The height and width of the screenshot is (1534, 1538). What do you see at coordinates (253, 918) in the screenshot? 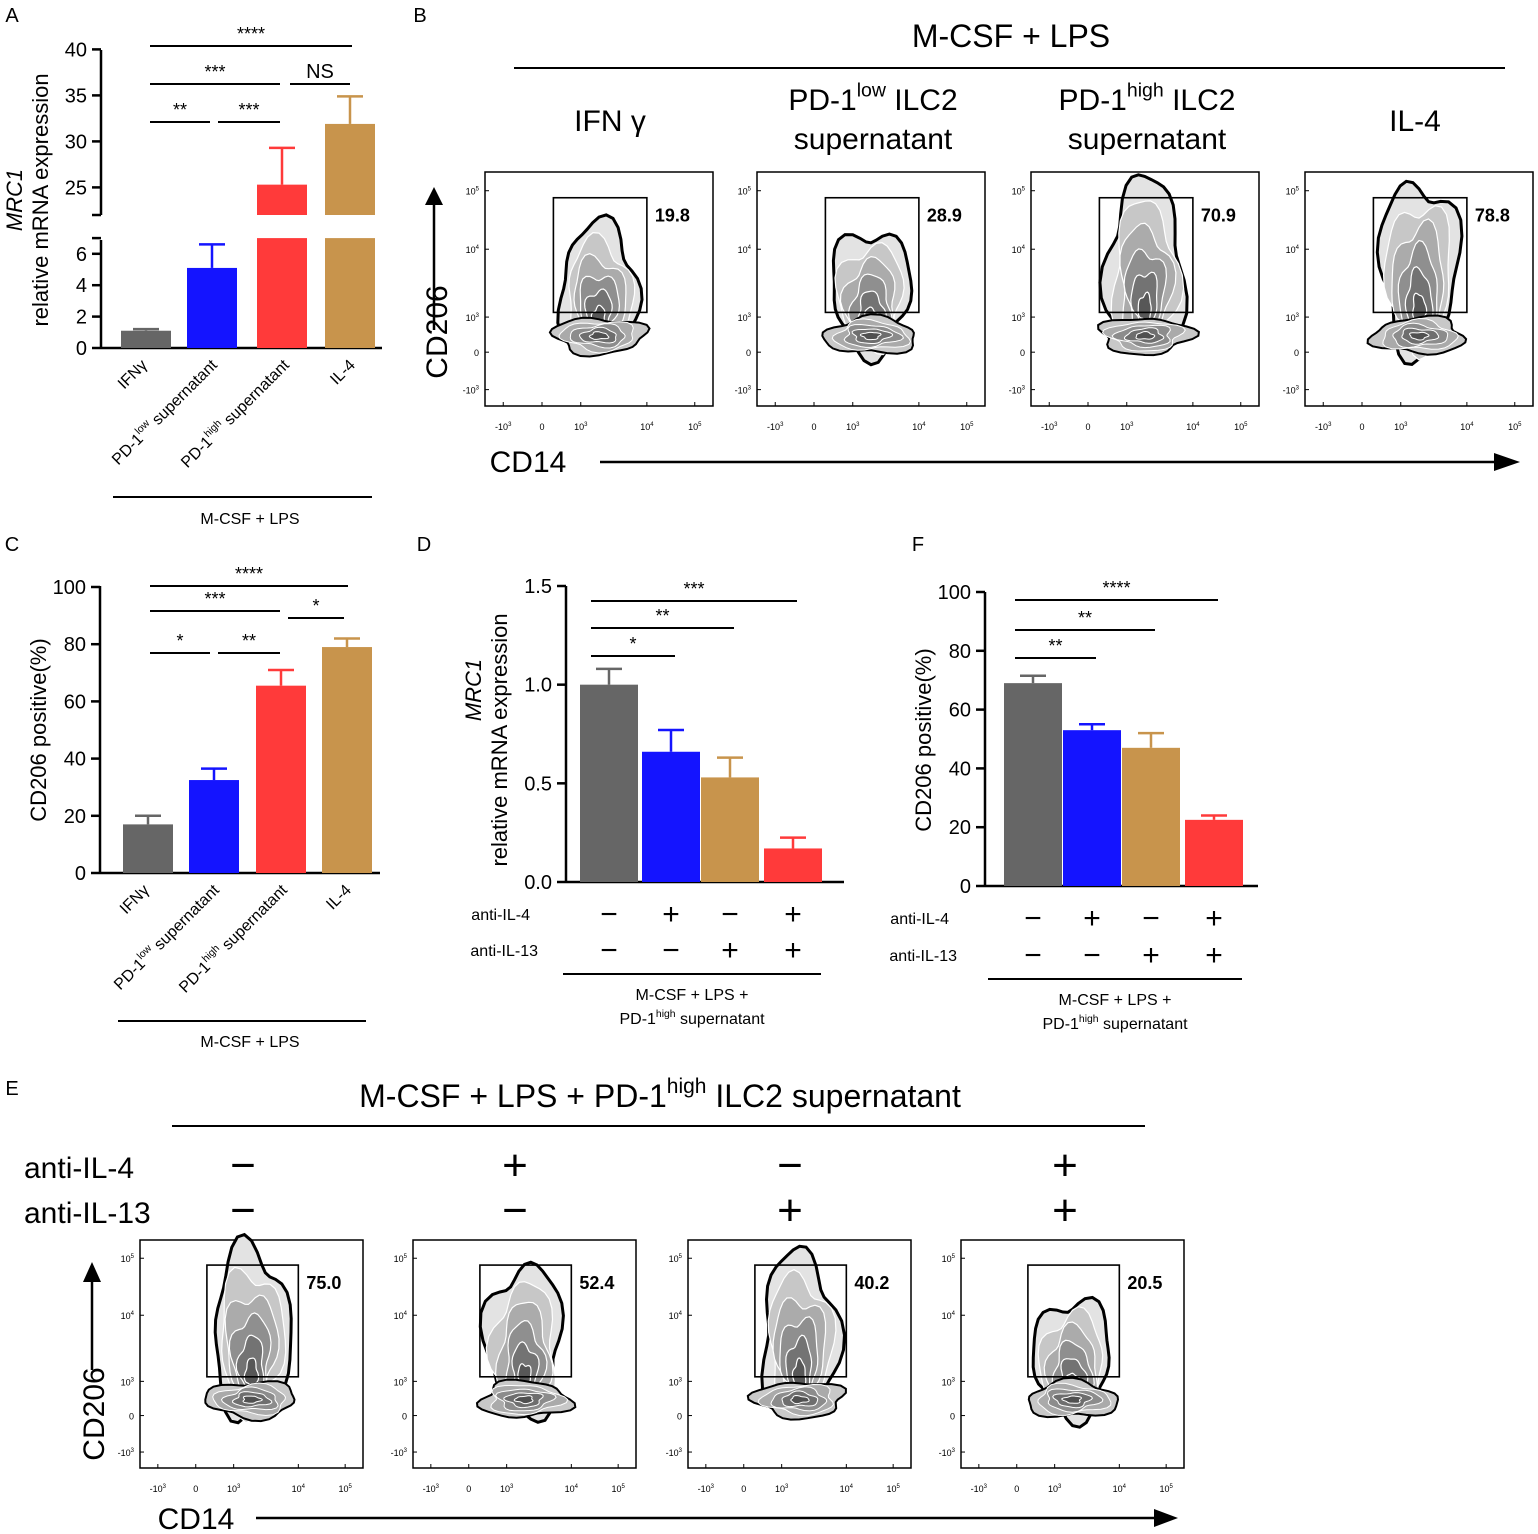
I see `suffix: supernatant` at bounding box center [253, 918].